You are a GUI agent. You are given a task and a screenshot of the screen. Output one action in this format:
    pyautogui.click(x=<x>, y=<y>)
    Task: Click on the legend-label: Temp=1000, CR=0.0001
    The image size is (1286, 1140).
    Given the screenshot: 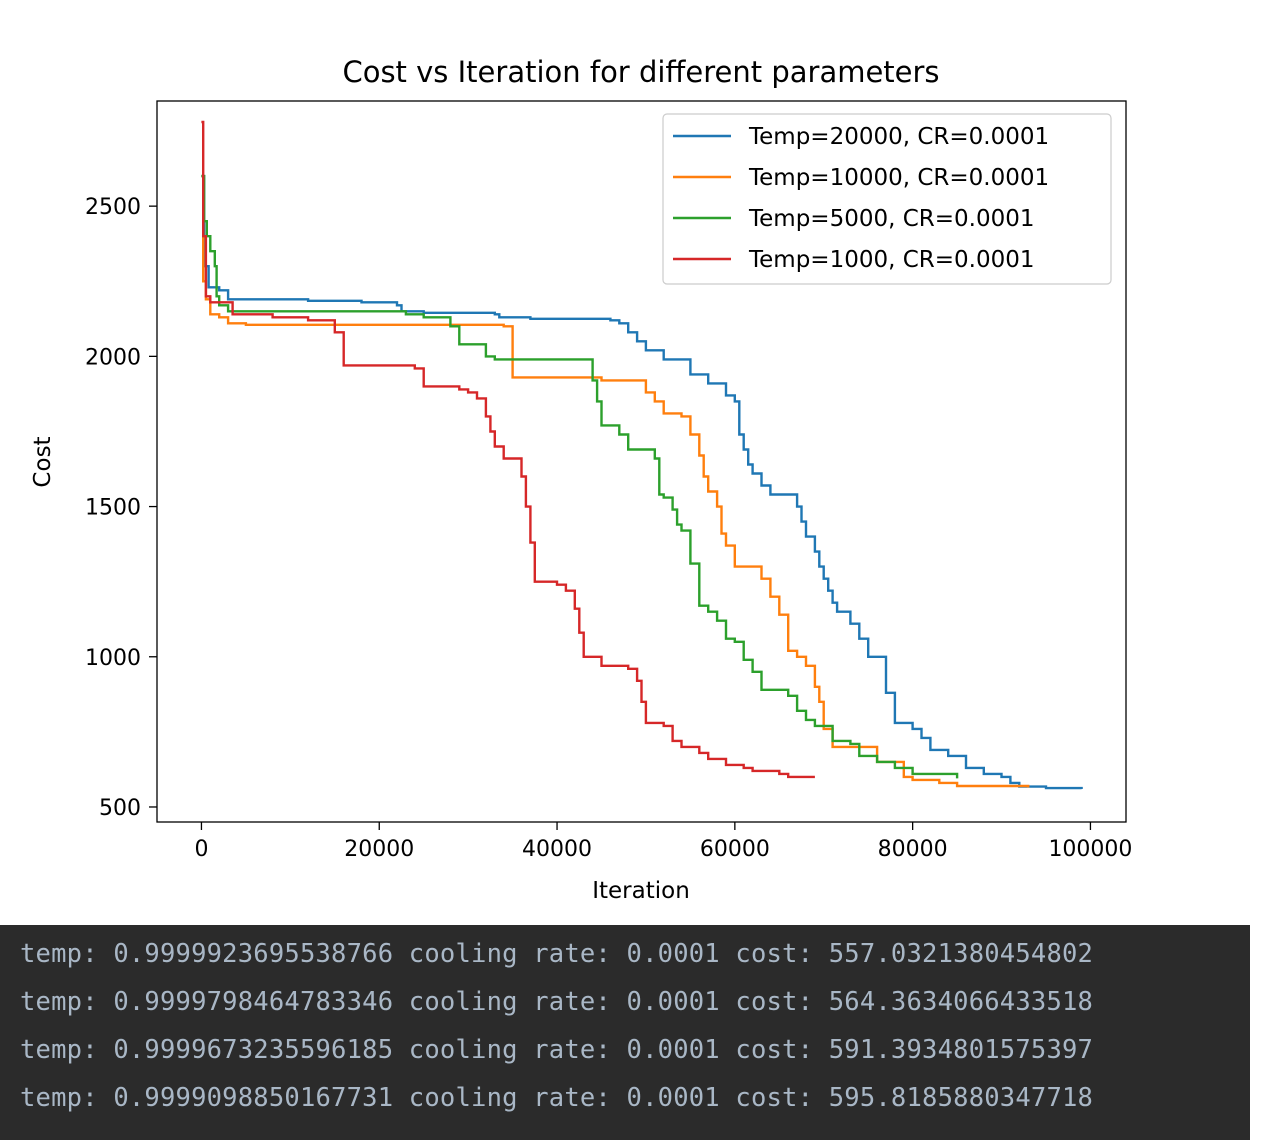 What is the action you would take?
    pyautogui.click(x=891, y=260)
    